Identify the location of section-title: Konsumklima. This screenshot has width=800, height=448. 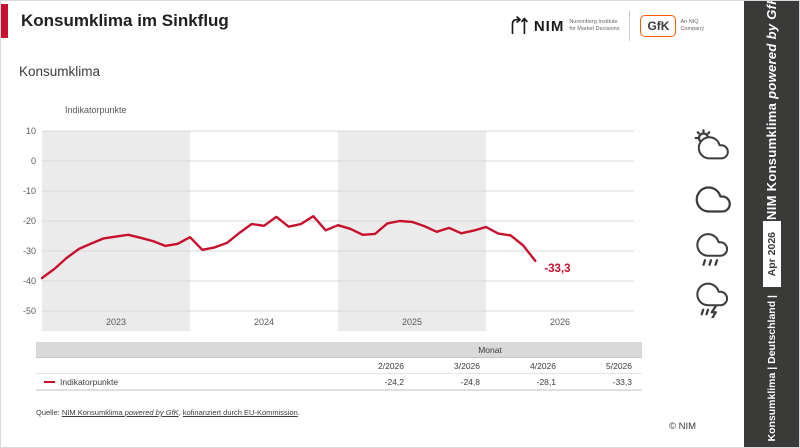
(60, 71).